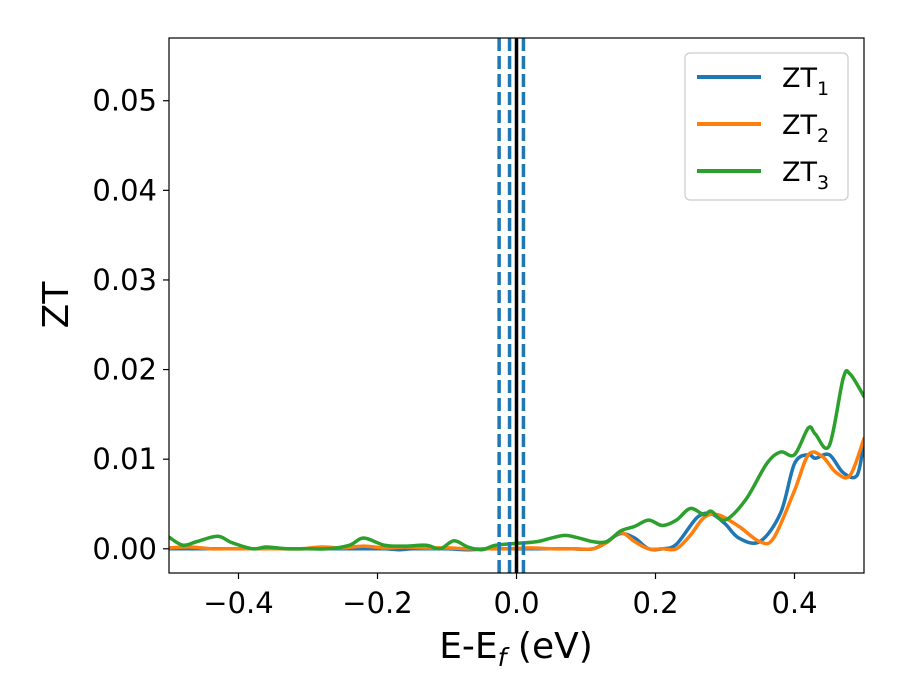 The width and height of the screenshot is (900, 700). Describe the element at coordinates (794, 603) in the screenshot. I see `x-tick-label: 0.4` at that location.